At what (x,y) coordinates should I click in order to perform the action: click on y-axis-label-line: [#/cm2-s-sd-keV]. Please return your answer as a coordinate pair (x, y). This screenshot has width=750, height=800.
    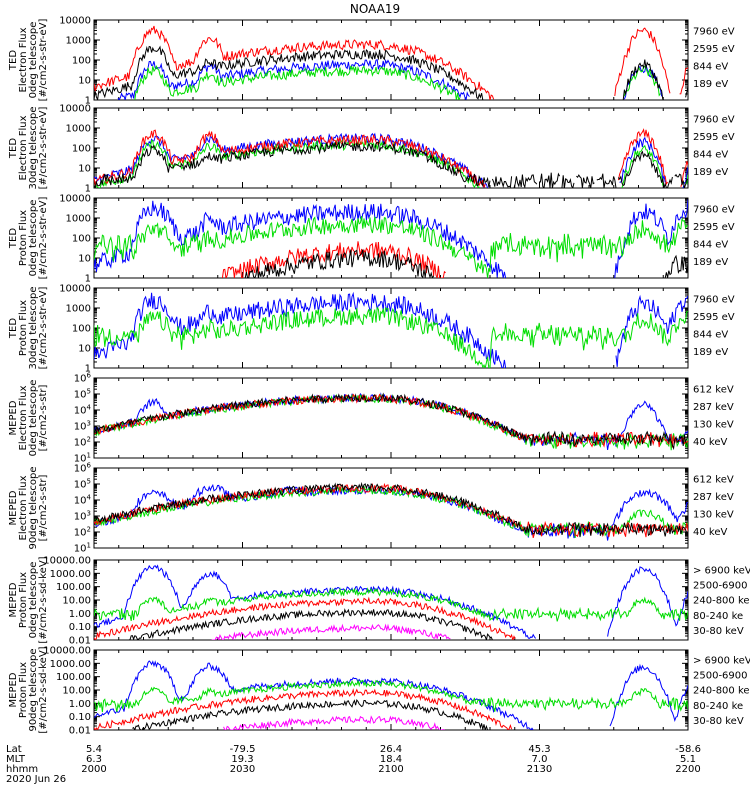
    Looking at the image, I should click on (43, 689).